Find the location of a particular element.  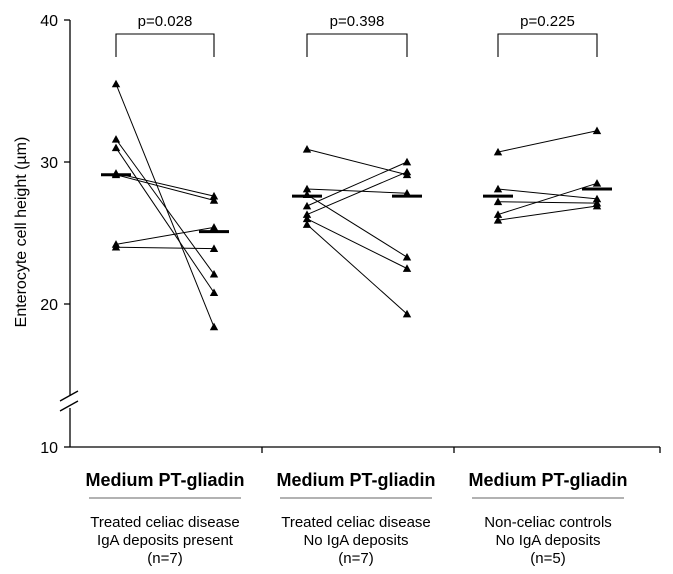

p-value-label: p=0.398 is located at coordinates (357, 21).